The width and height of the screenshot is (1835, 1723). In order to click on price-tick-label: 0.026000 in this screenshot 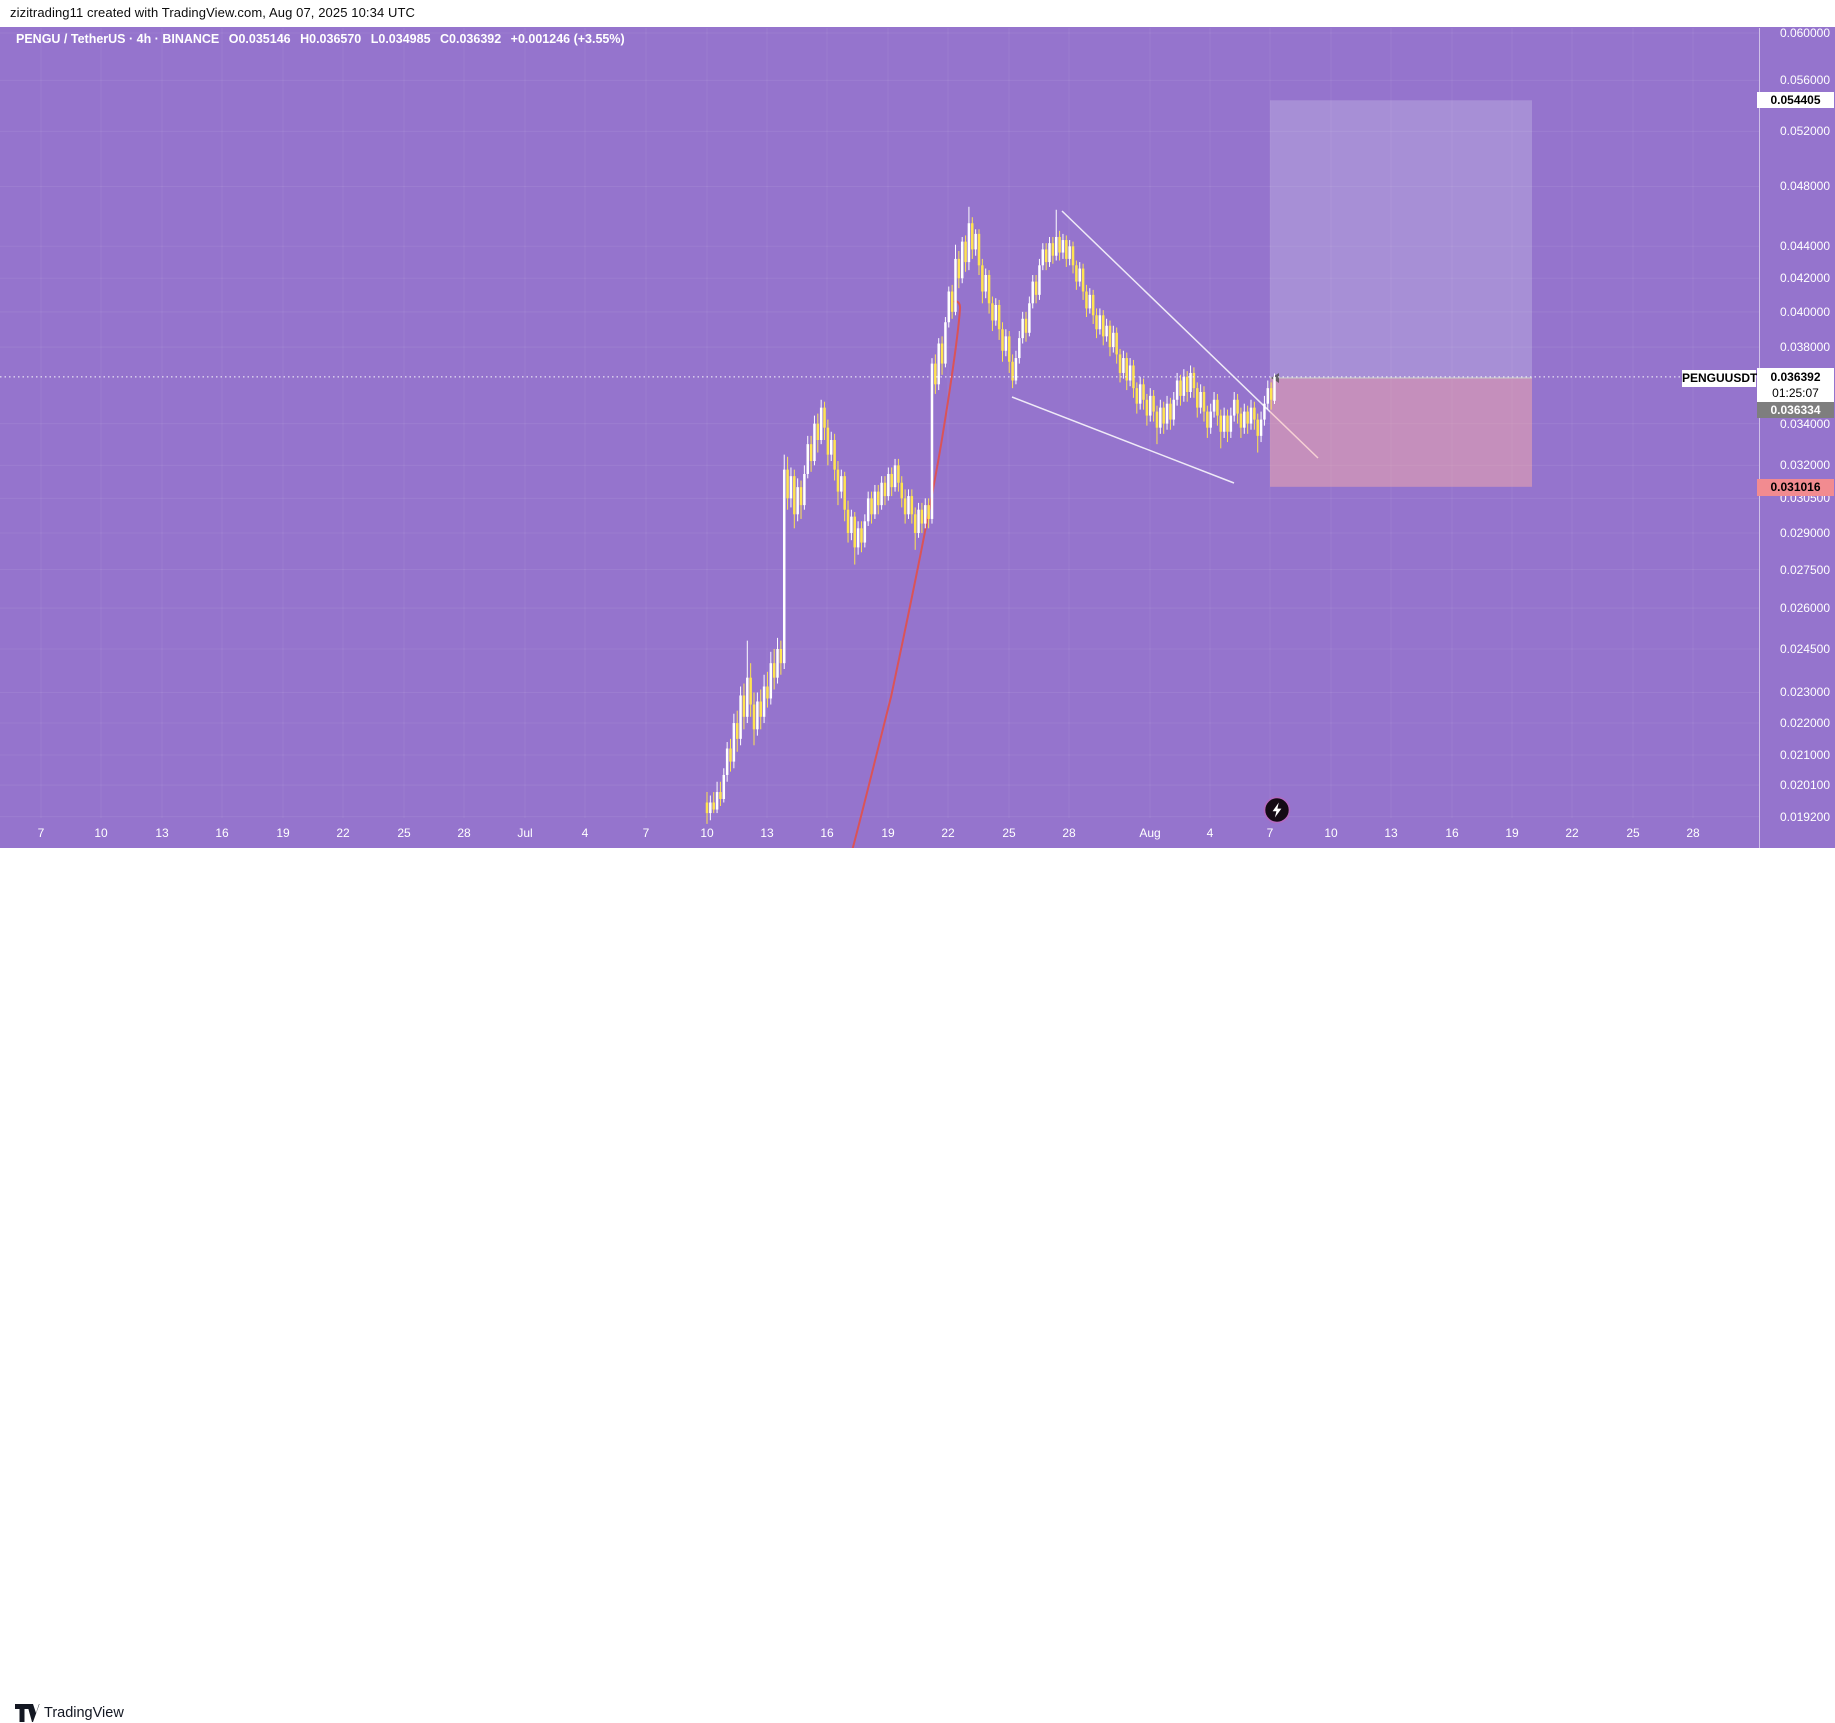, I will do `click(1804, 608)`.